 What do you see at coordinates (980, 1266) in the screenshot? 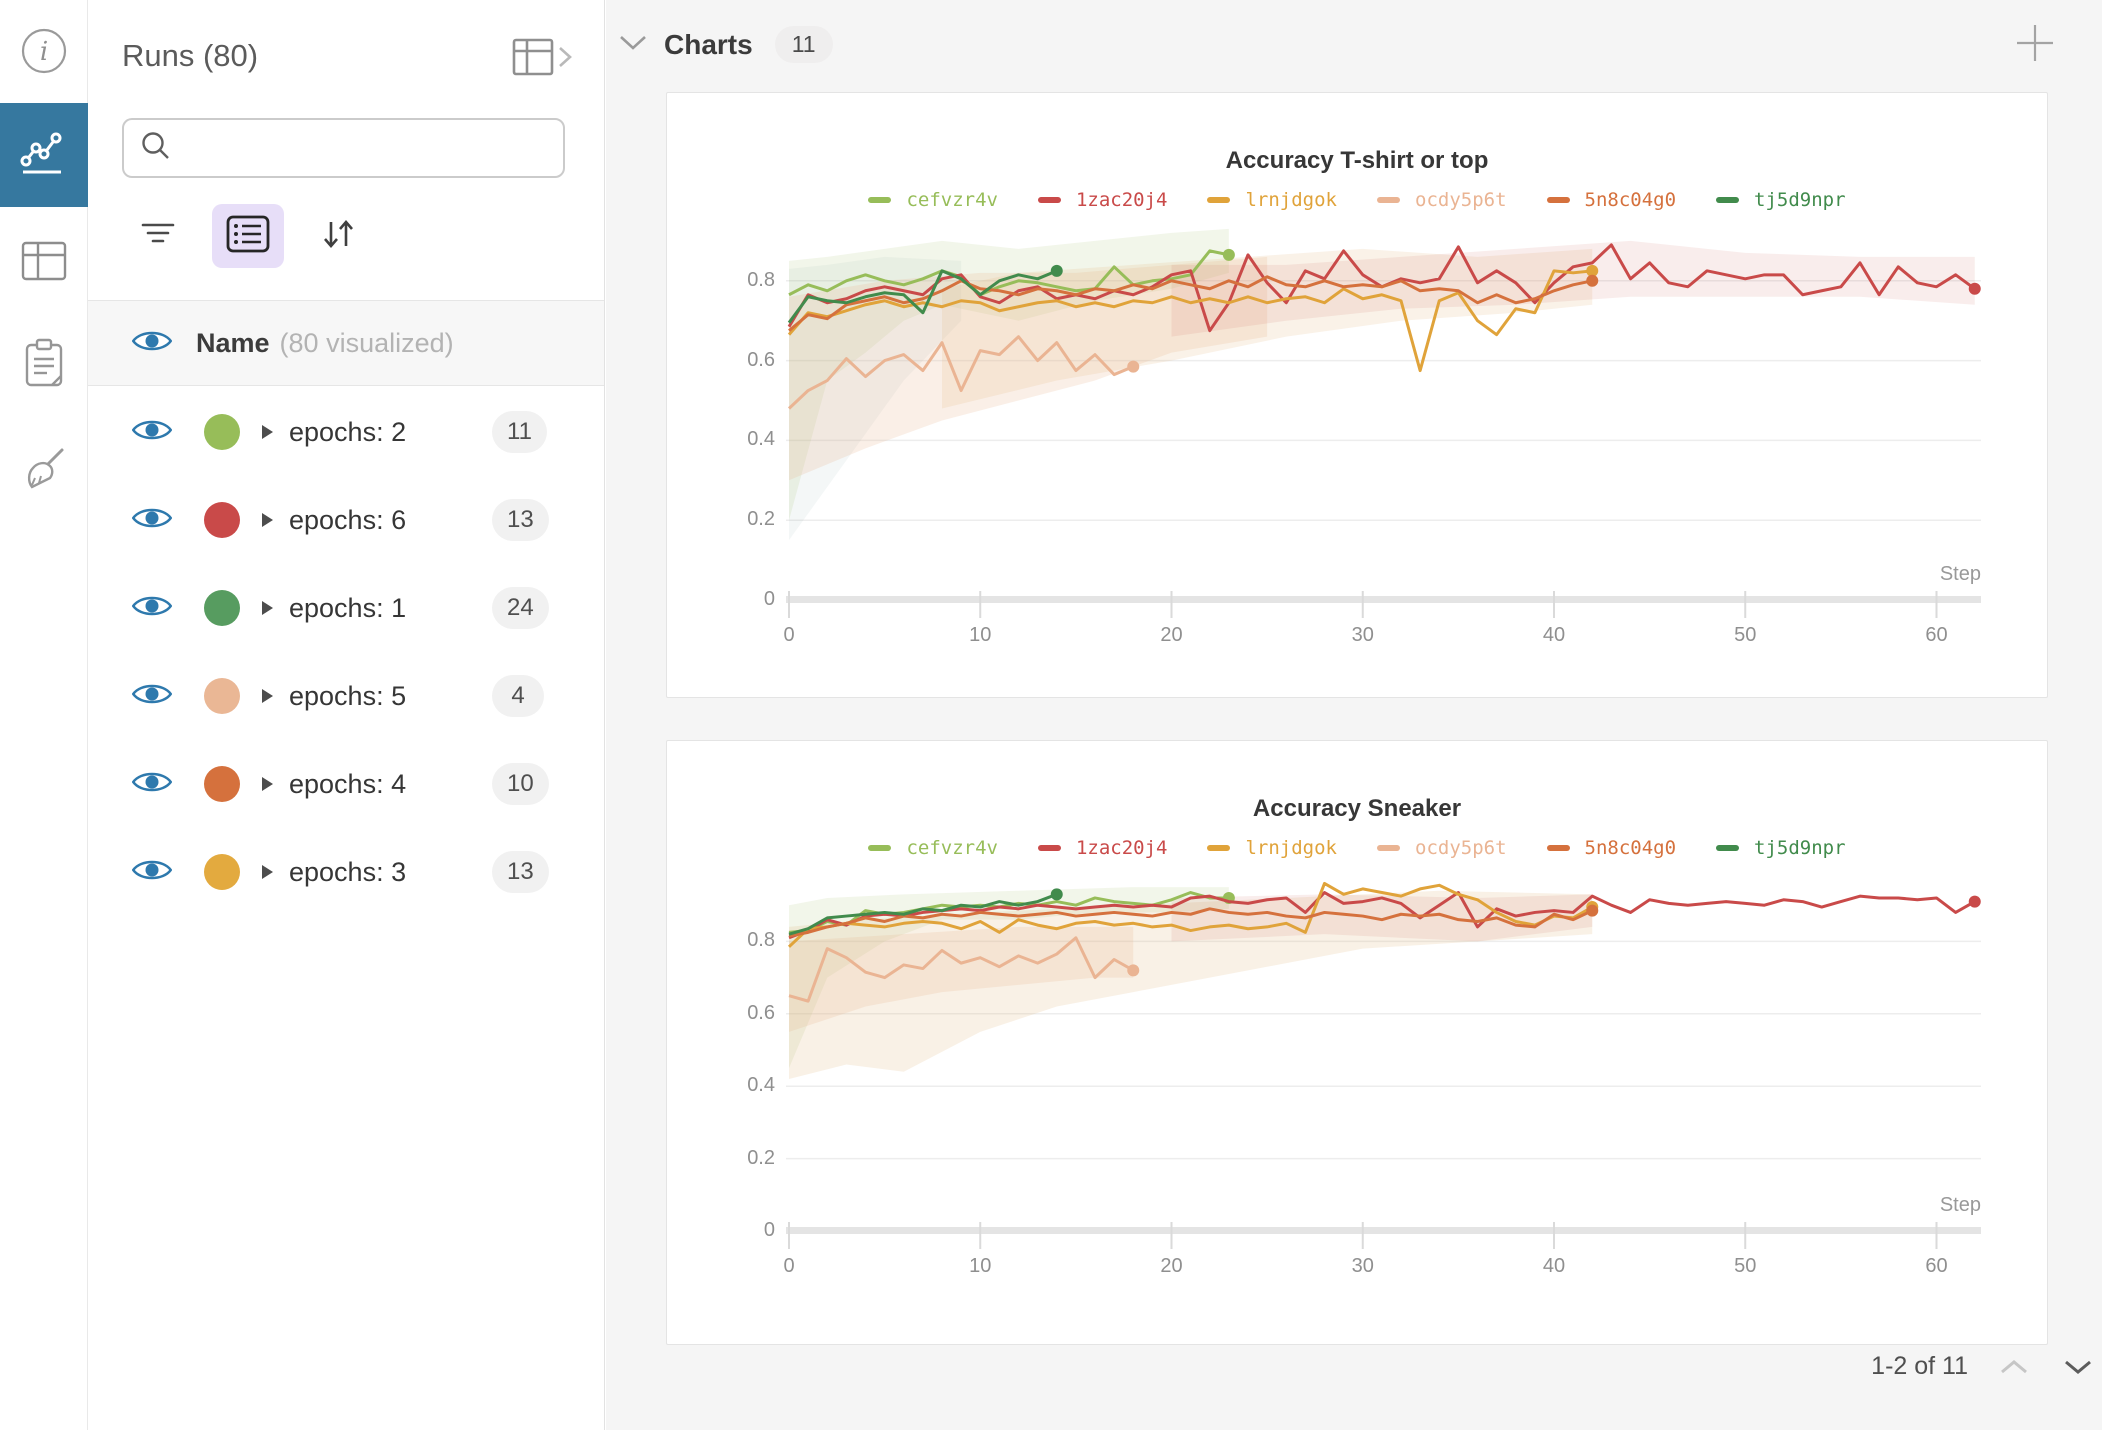
I see `x-axis-tick-label: 10` at bounding box center [980, 1266].